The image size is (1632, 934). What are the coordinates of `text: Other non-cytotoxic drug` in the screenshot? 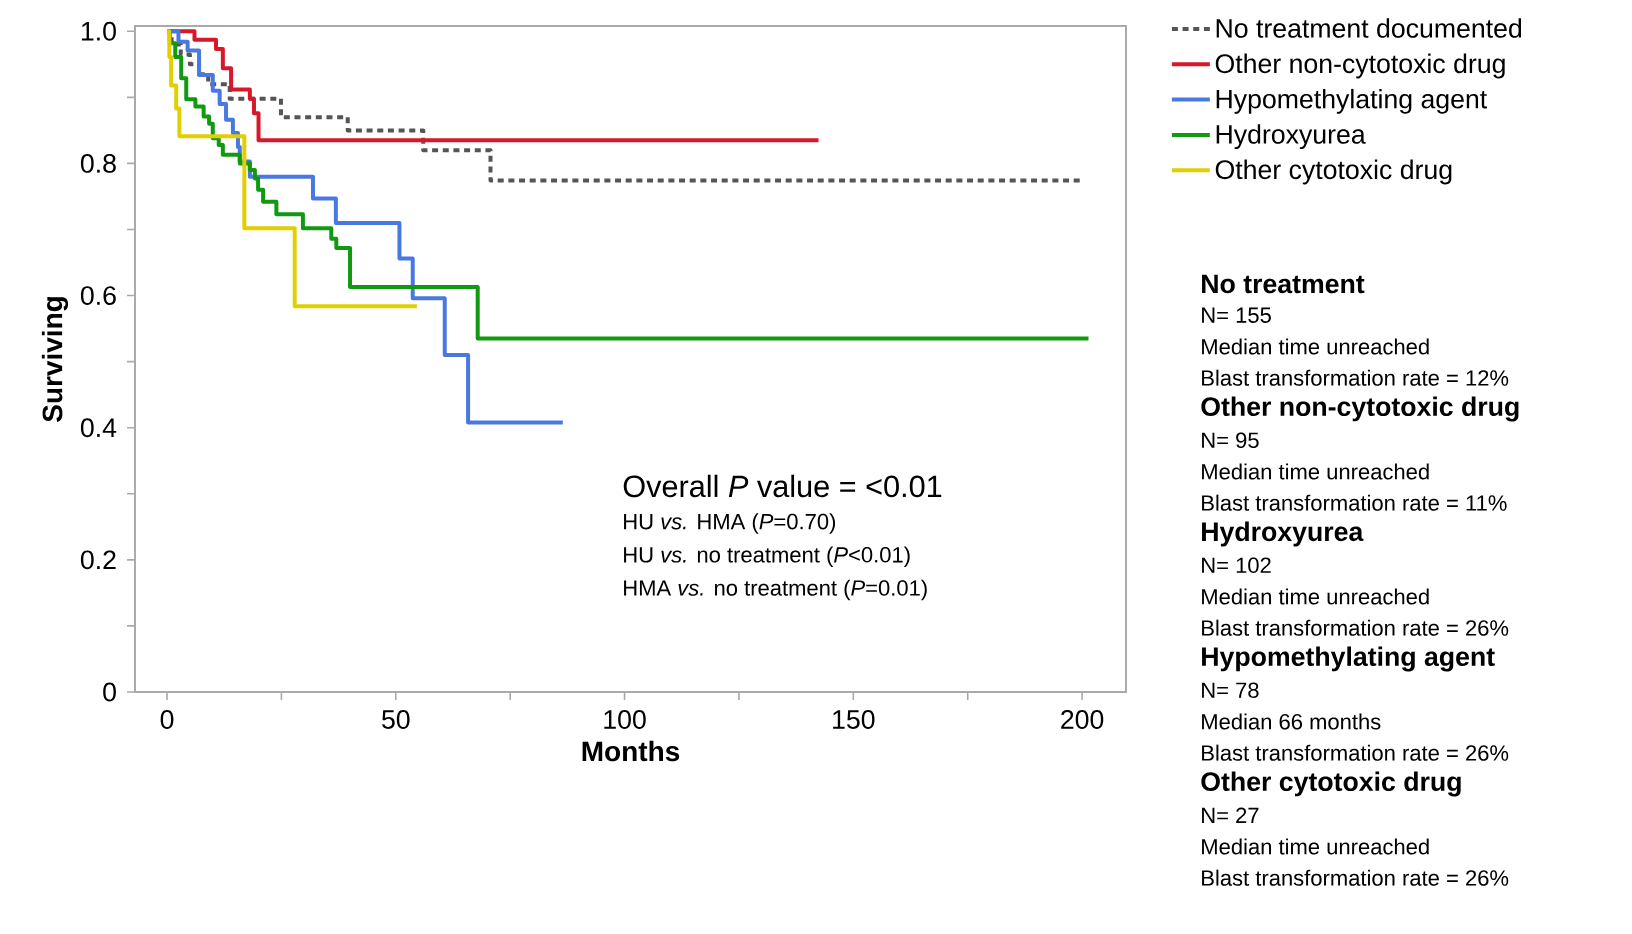 It's located at (1360, 409).